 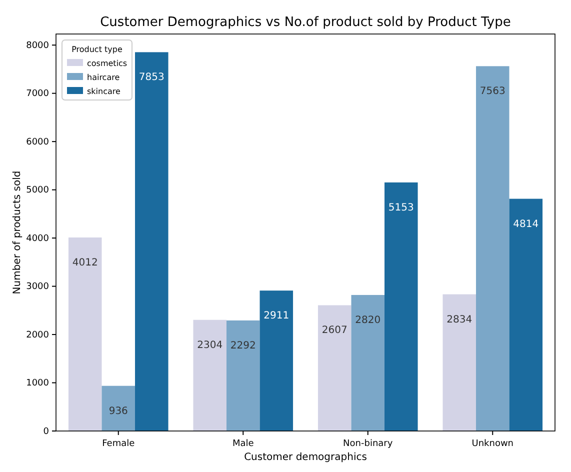 I want to click on y-tick-label: 2000, so click(x=38, y=335).